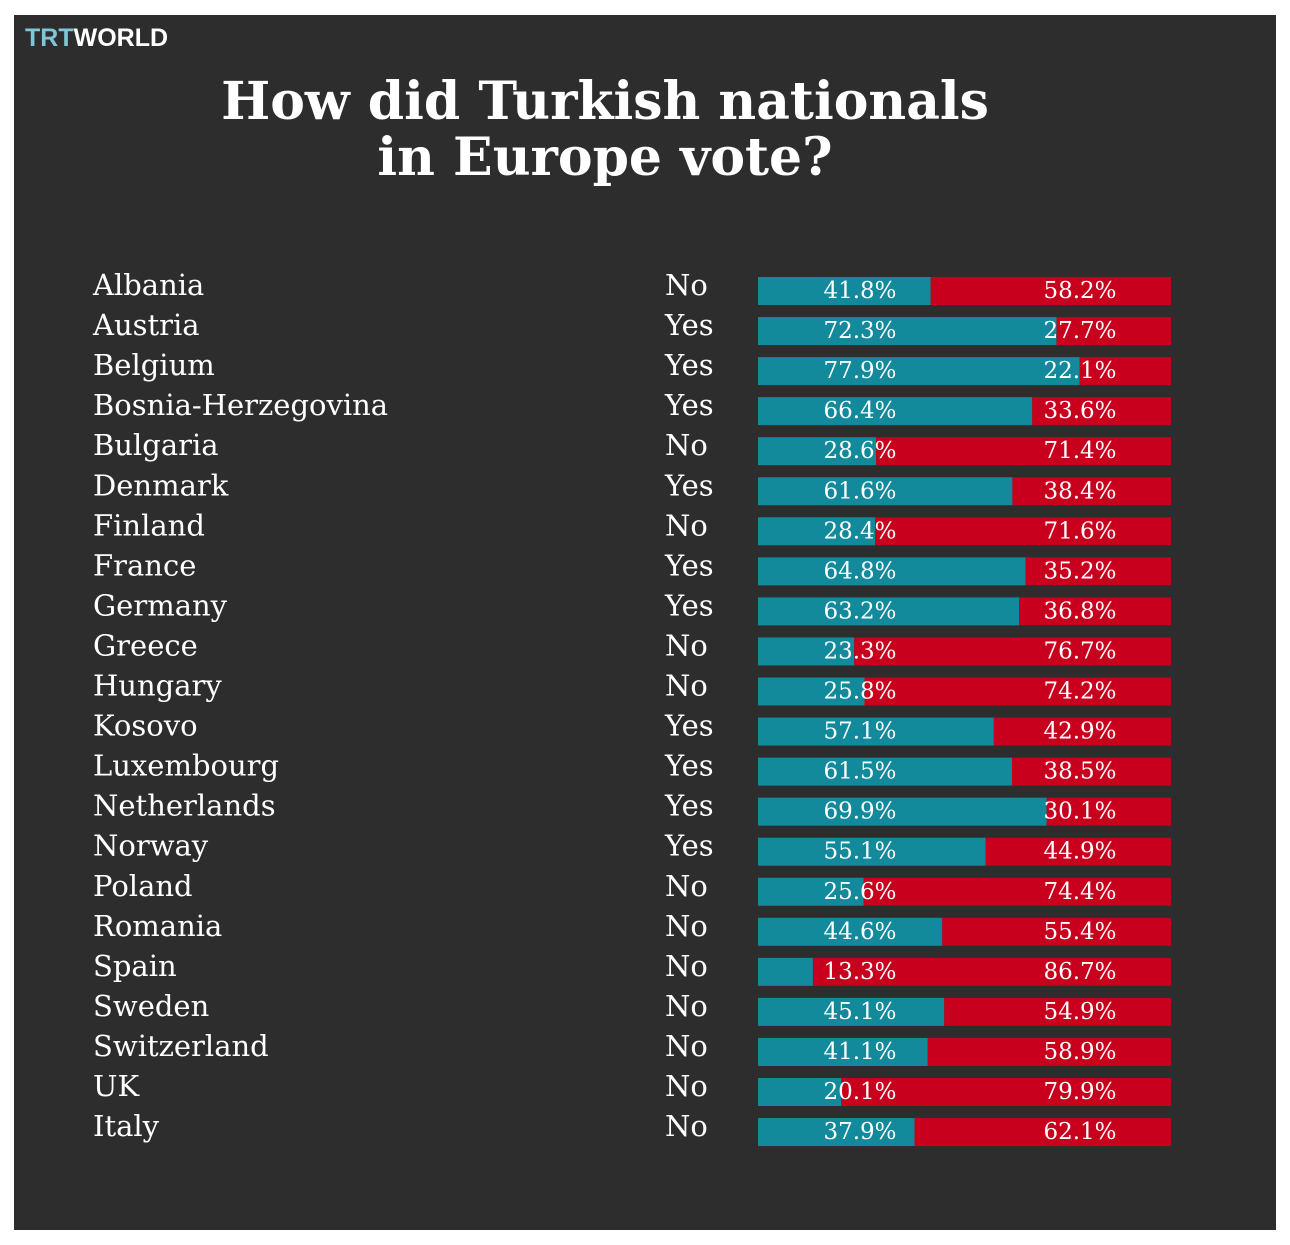 The width and height of the screenshot is (1290, 1245). What do you see at coordinates (859, 371) in the screenshot?
I see `value-label: 77.9%` at bounding box center [859, 371].